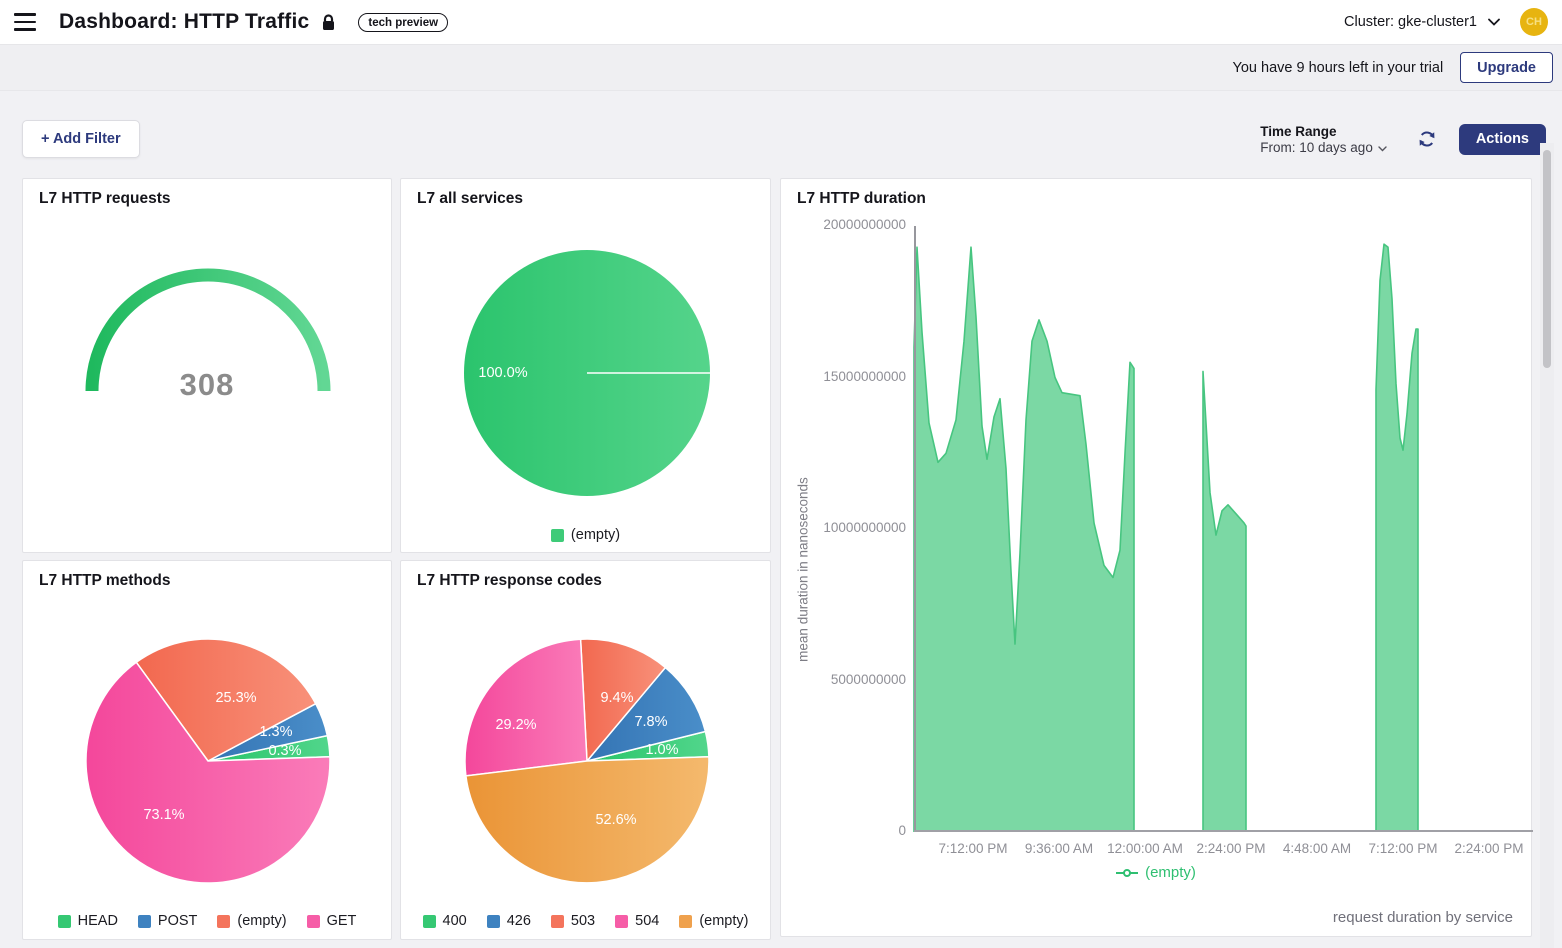 The height and width of the screenshot is (948, 1562). What do you see at coordinates (864, 224) in the screenshot?
I see `y-axis-tick-label: 20000000000` at bounding box center [864, 224].